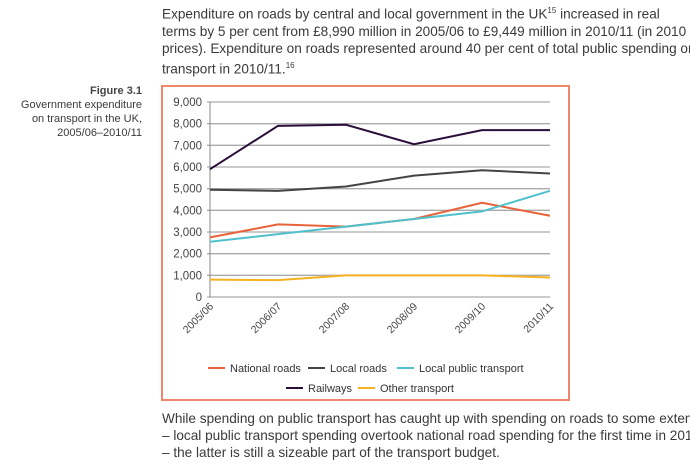 This screenshot has height=469, width=690. I want to click on y-tick-label: 7,000, so click(187, 146).